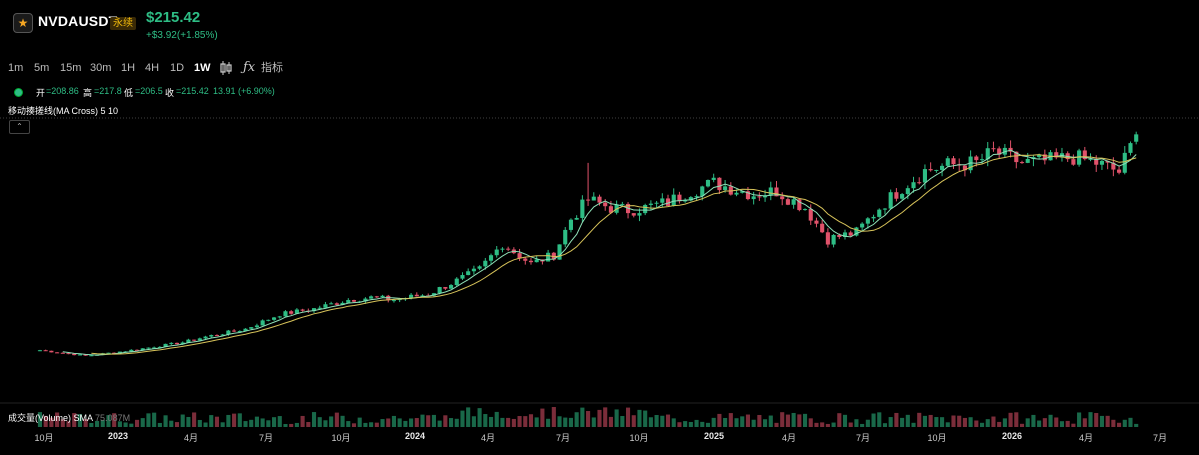 The width and height of the screenshot is (1199, 455). What do you see at coordinates (599, 26) in the screenshot?
I see `chart-header: ★ NVDAUSDT 永续 $215.42 +$3.92(+1.85%)` at bounding box center [599, 26].